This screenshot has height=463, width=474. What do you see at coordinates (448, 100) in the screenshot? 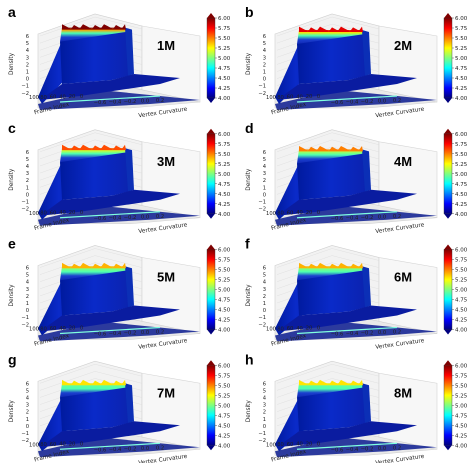
I see `colorbar-min-cap` at bounding box center [448, 100].